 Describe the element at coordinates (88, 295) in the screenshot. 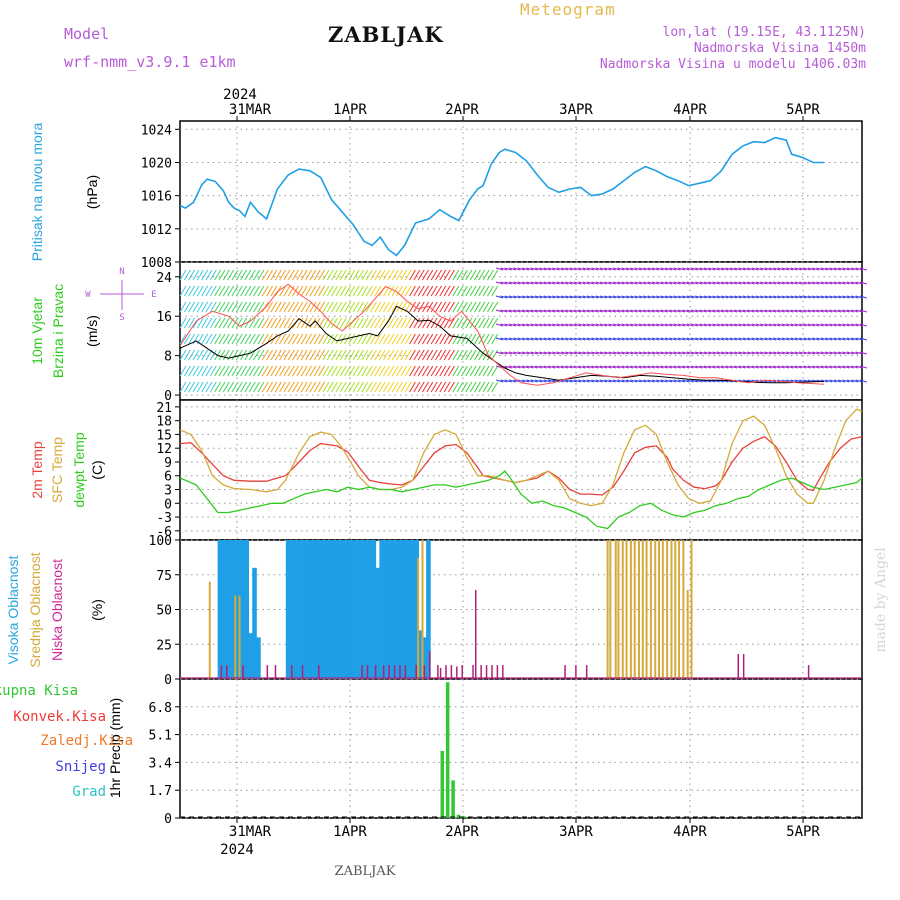

I see `compass-w: W` at that location.